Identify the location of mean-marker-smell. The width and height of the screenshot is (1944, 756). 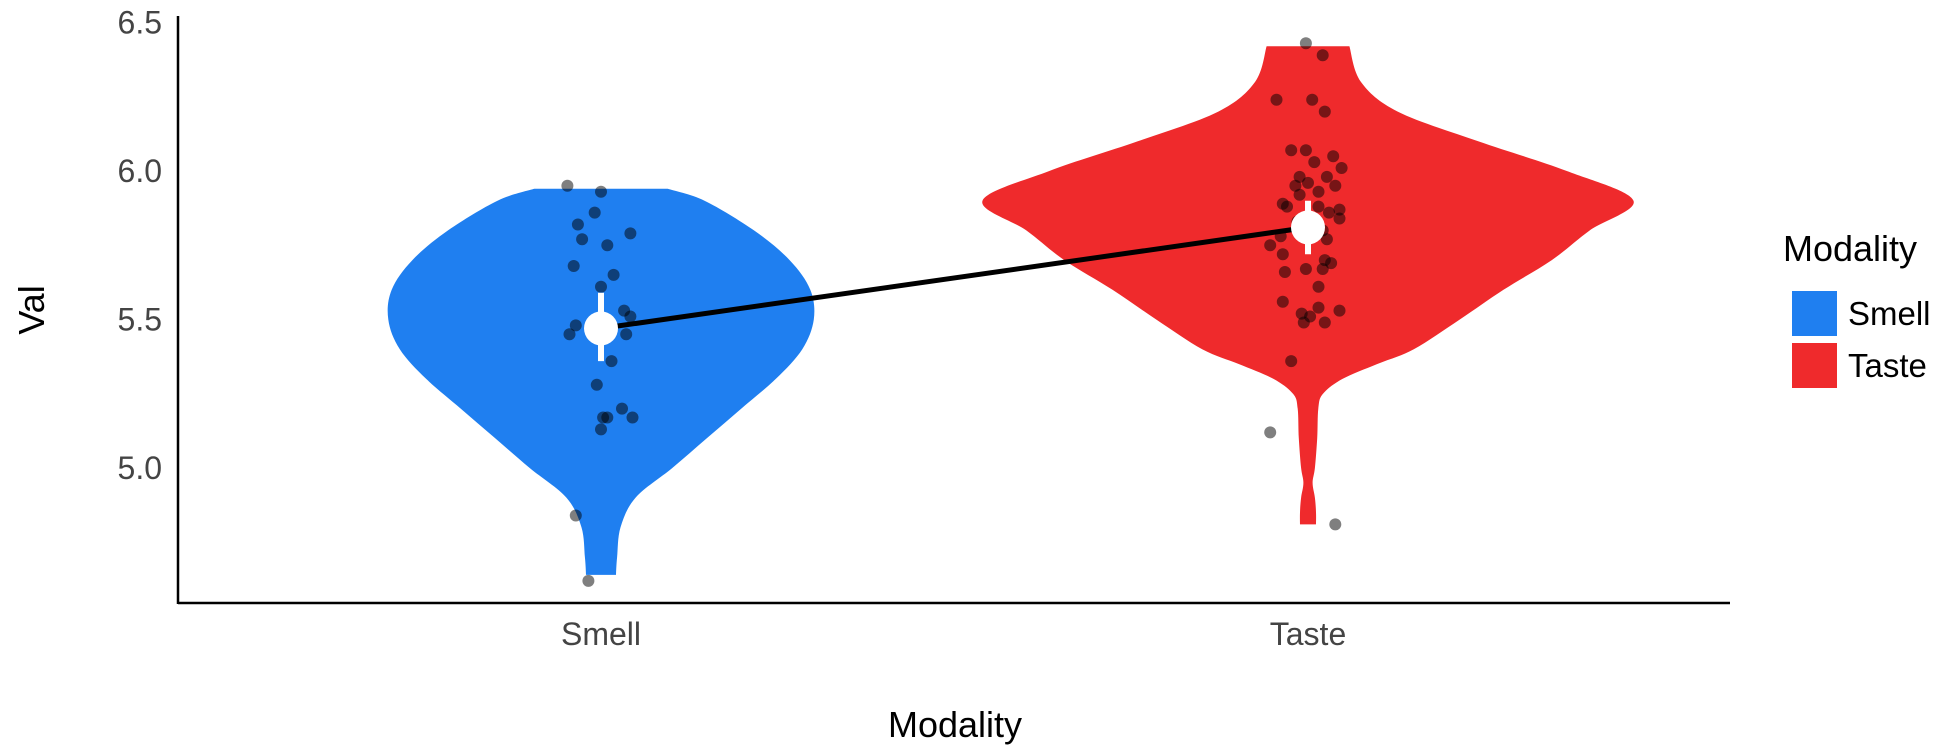
(601, 328).